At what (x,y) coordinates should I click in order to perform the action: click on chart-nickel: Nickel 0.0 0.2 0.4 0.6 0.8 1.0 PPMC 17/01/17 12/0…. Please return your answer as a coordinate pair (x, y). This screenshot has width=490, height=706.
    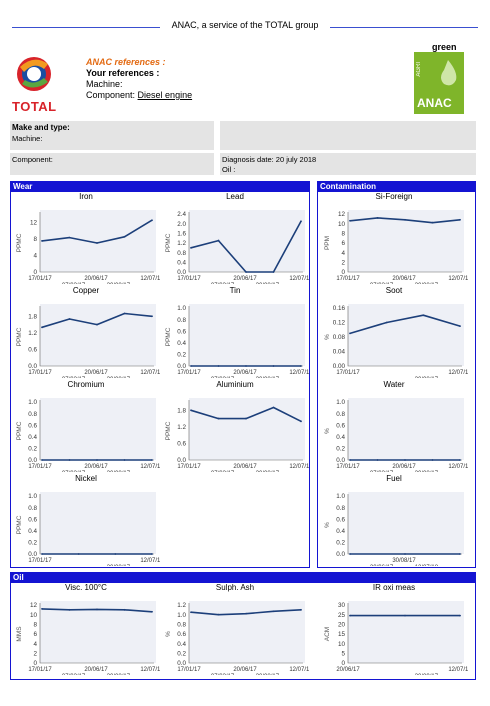
    Looking at the image, I should click on (86, 520).